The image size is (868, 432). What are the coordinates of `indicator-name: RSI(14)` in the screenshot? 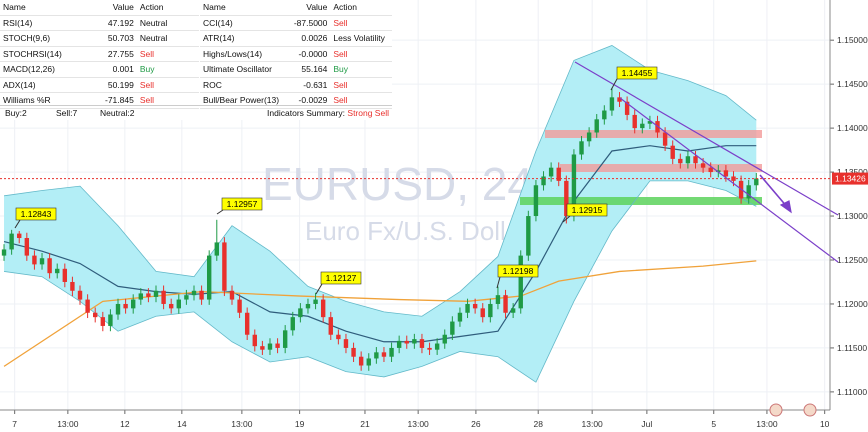 It's located at (51, 23).